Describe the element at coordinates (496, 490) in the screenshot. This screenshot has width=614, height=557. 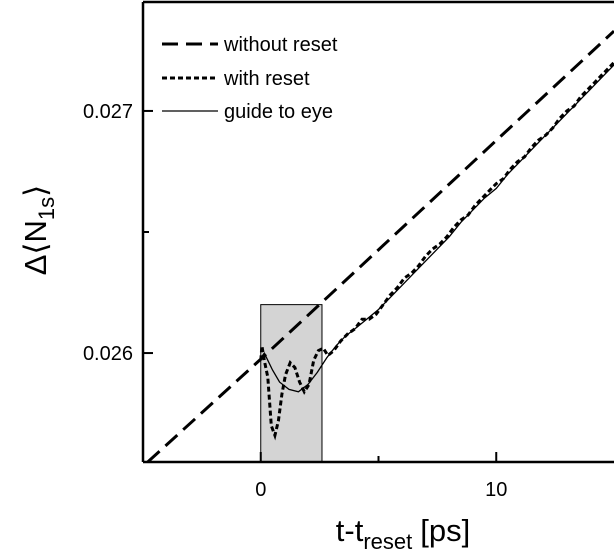
I see `x-tick-label: 10` at that location.